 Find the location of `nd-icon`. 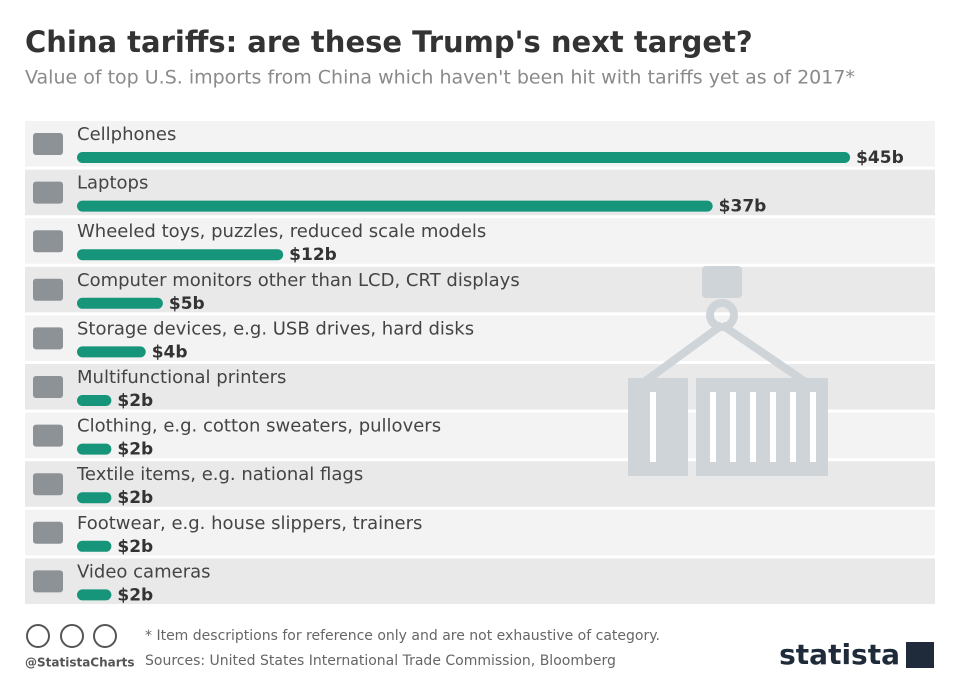

nd-icon is located at coordinates (105, 636).